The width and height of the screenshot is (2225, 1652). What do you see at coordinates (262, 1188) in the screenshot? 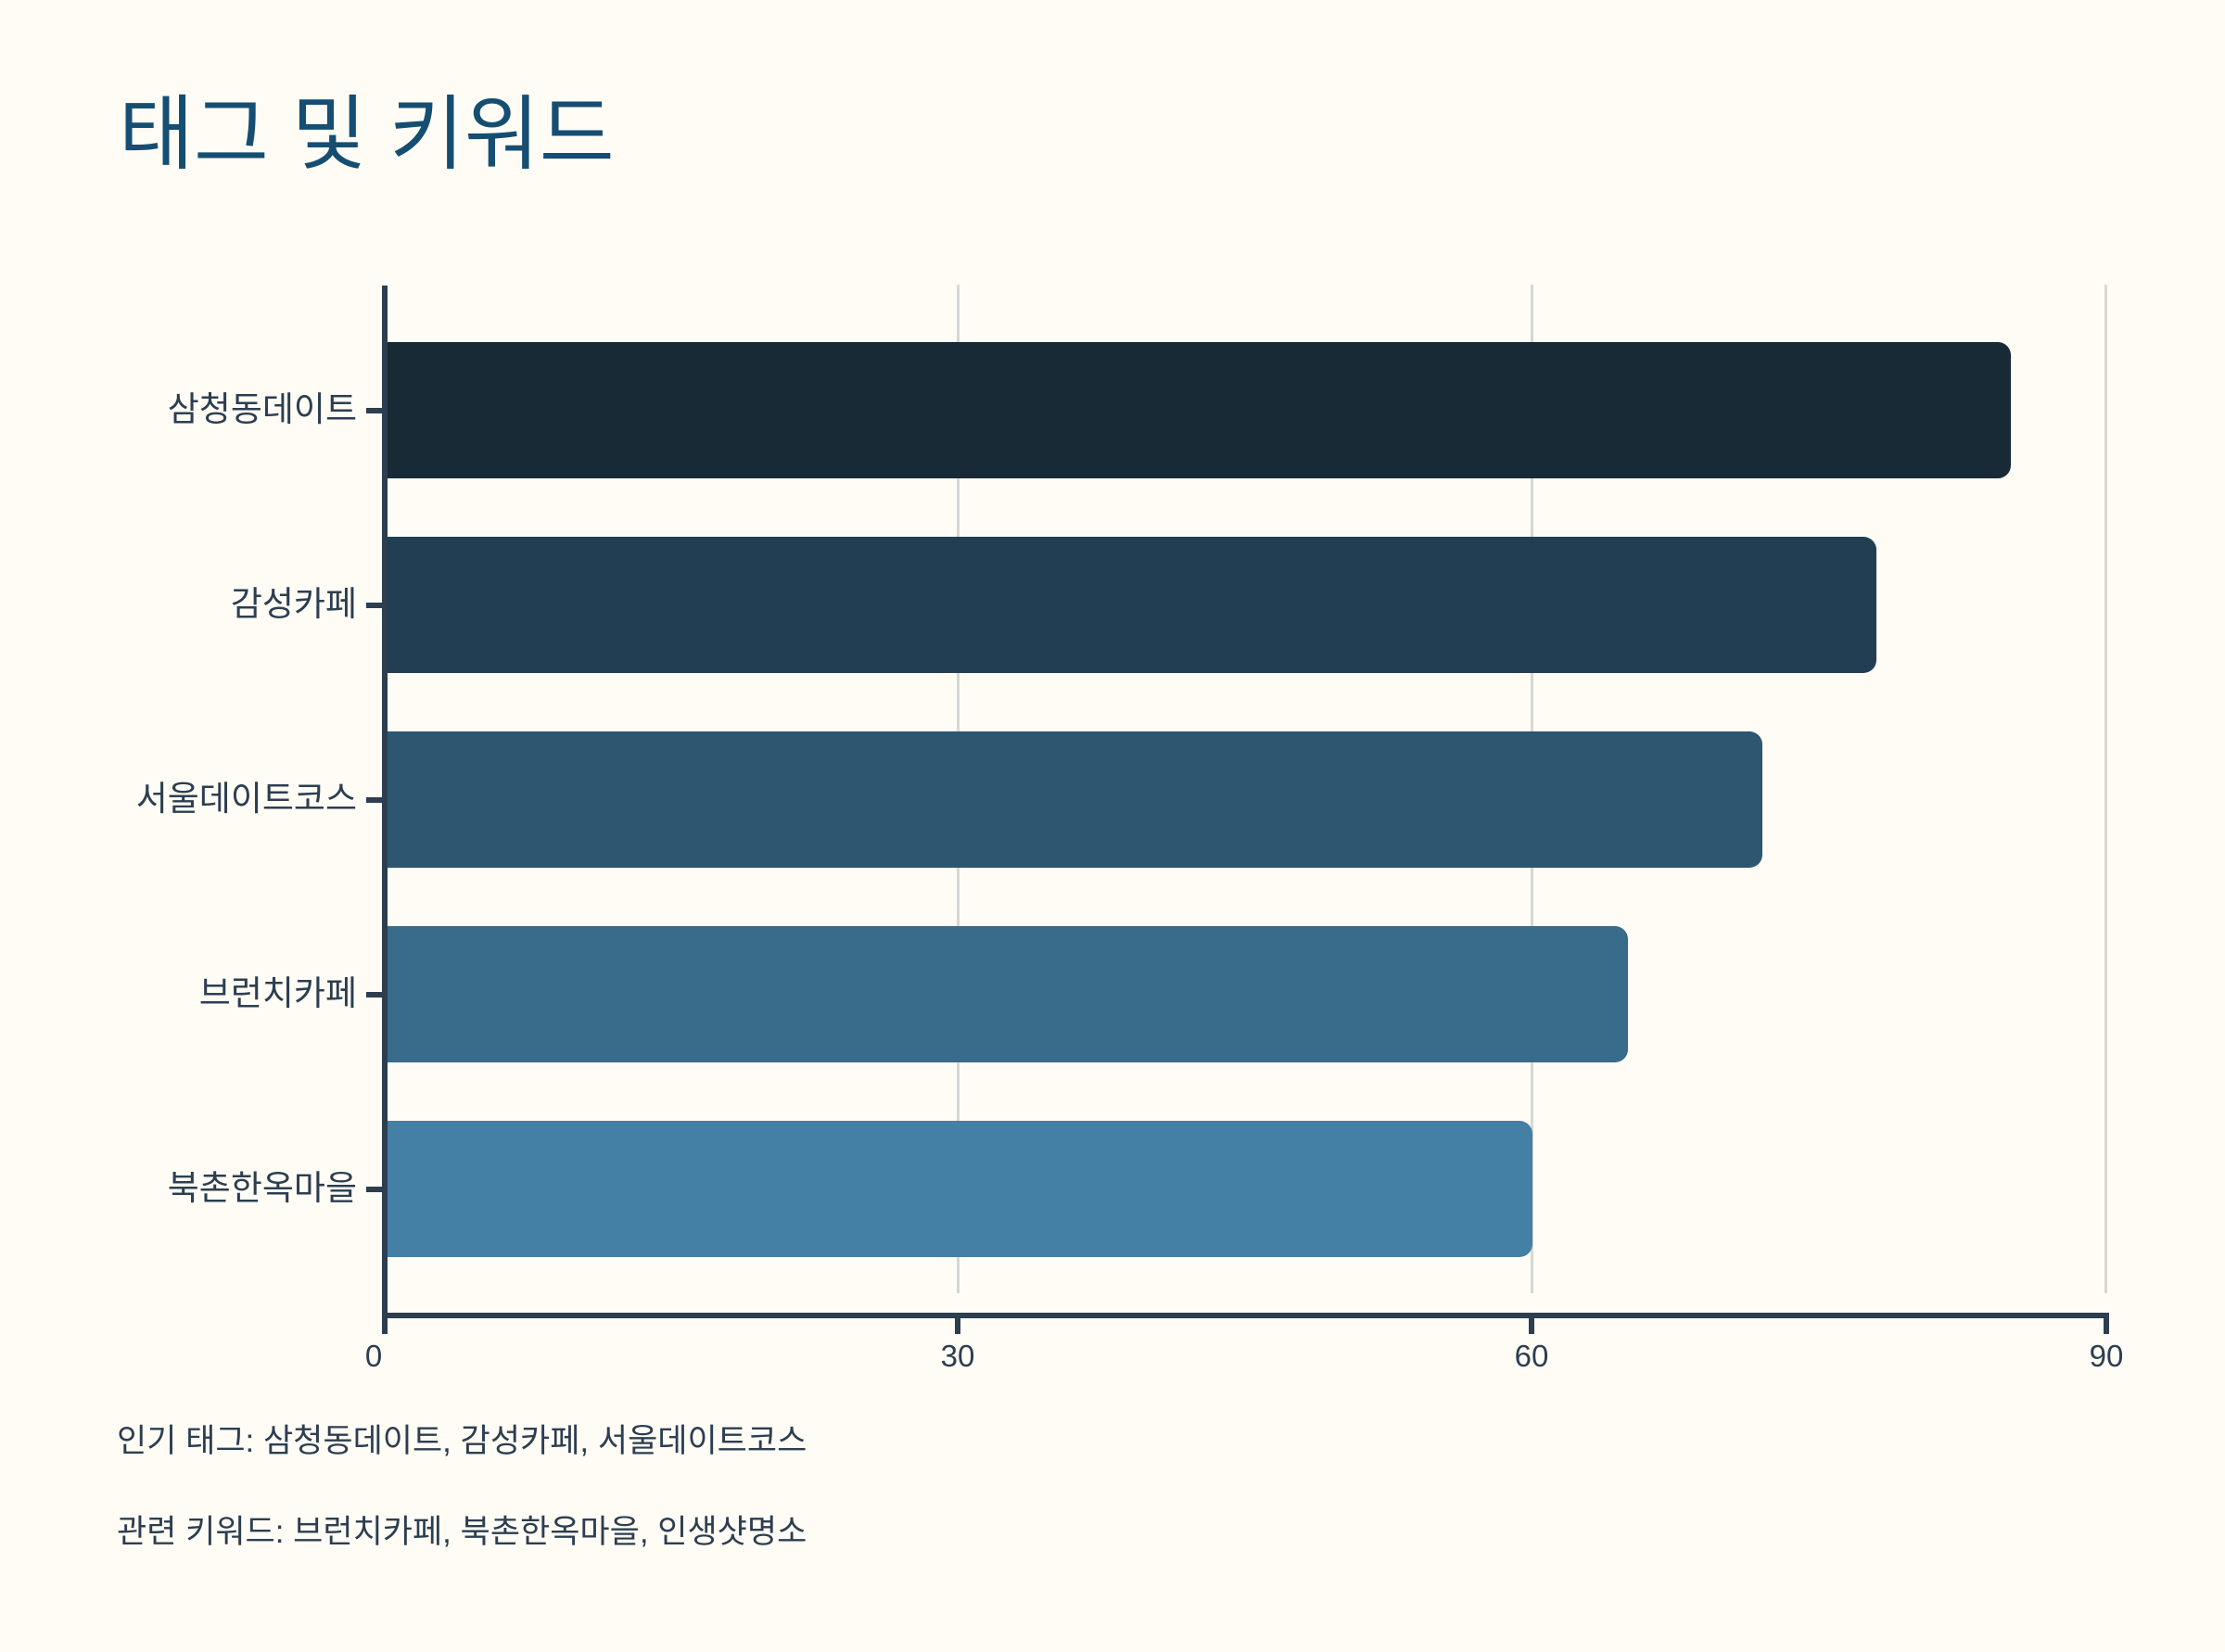
I see `y-label-4: 북촌한옥마을` at bounding box center [262, 1188].